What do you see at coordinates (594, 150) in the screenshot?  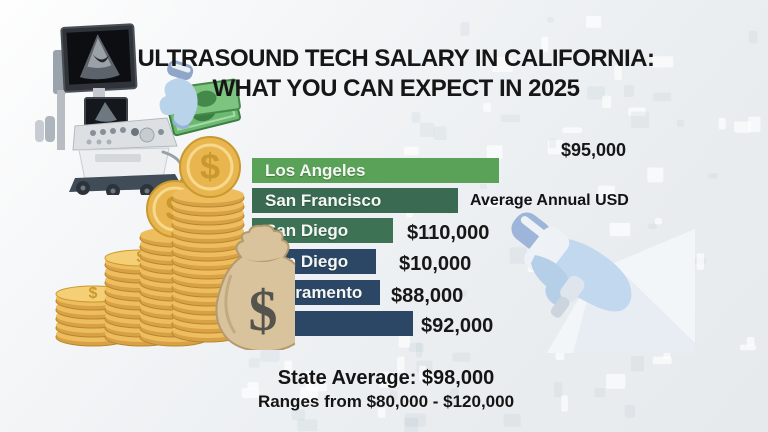 I see `bar-value-label: $95,000` at bounding box center [594, 150].